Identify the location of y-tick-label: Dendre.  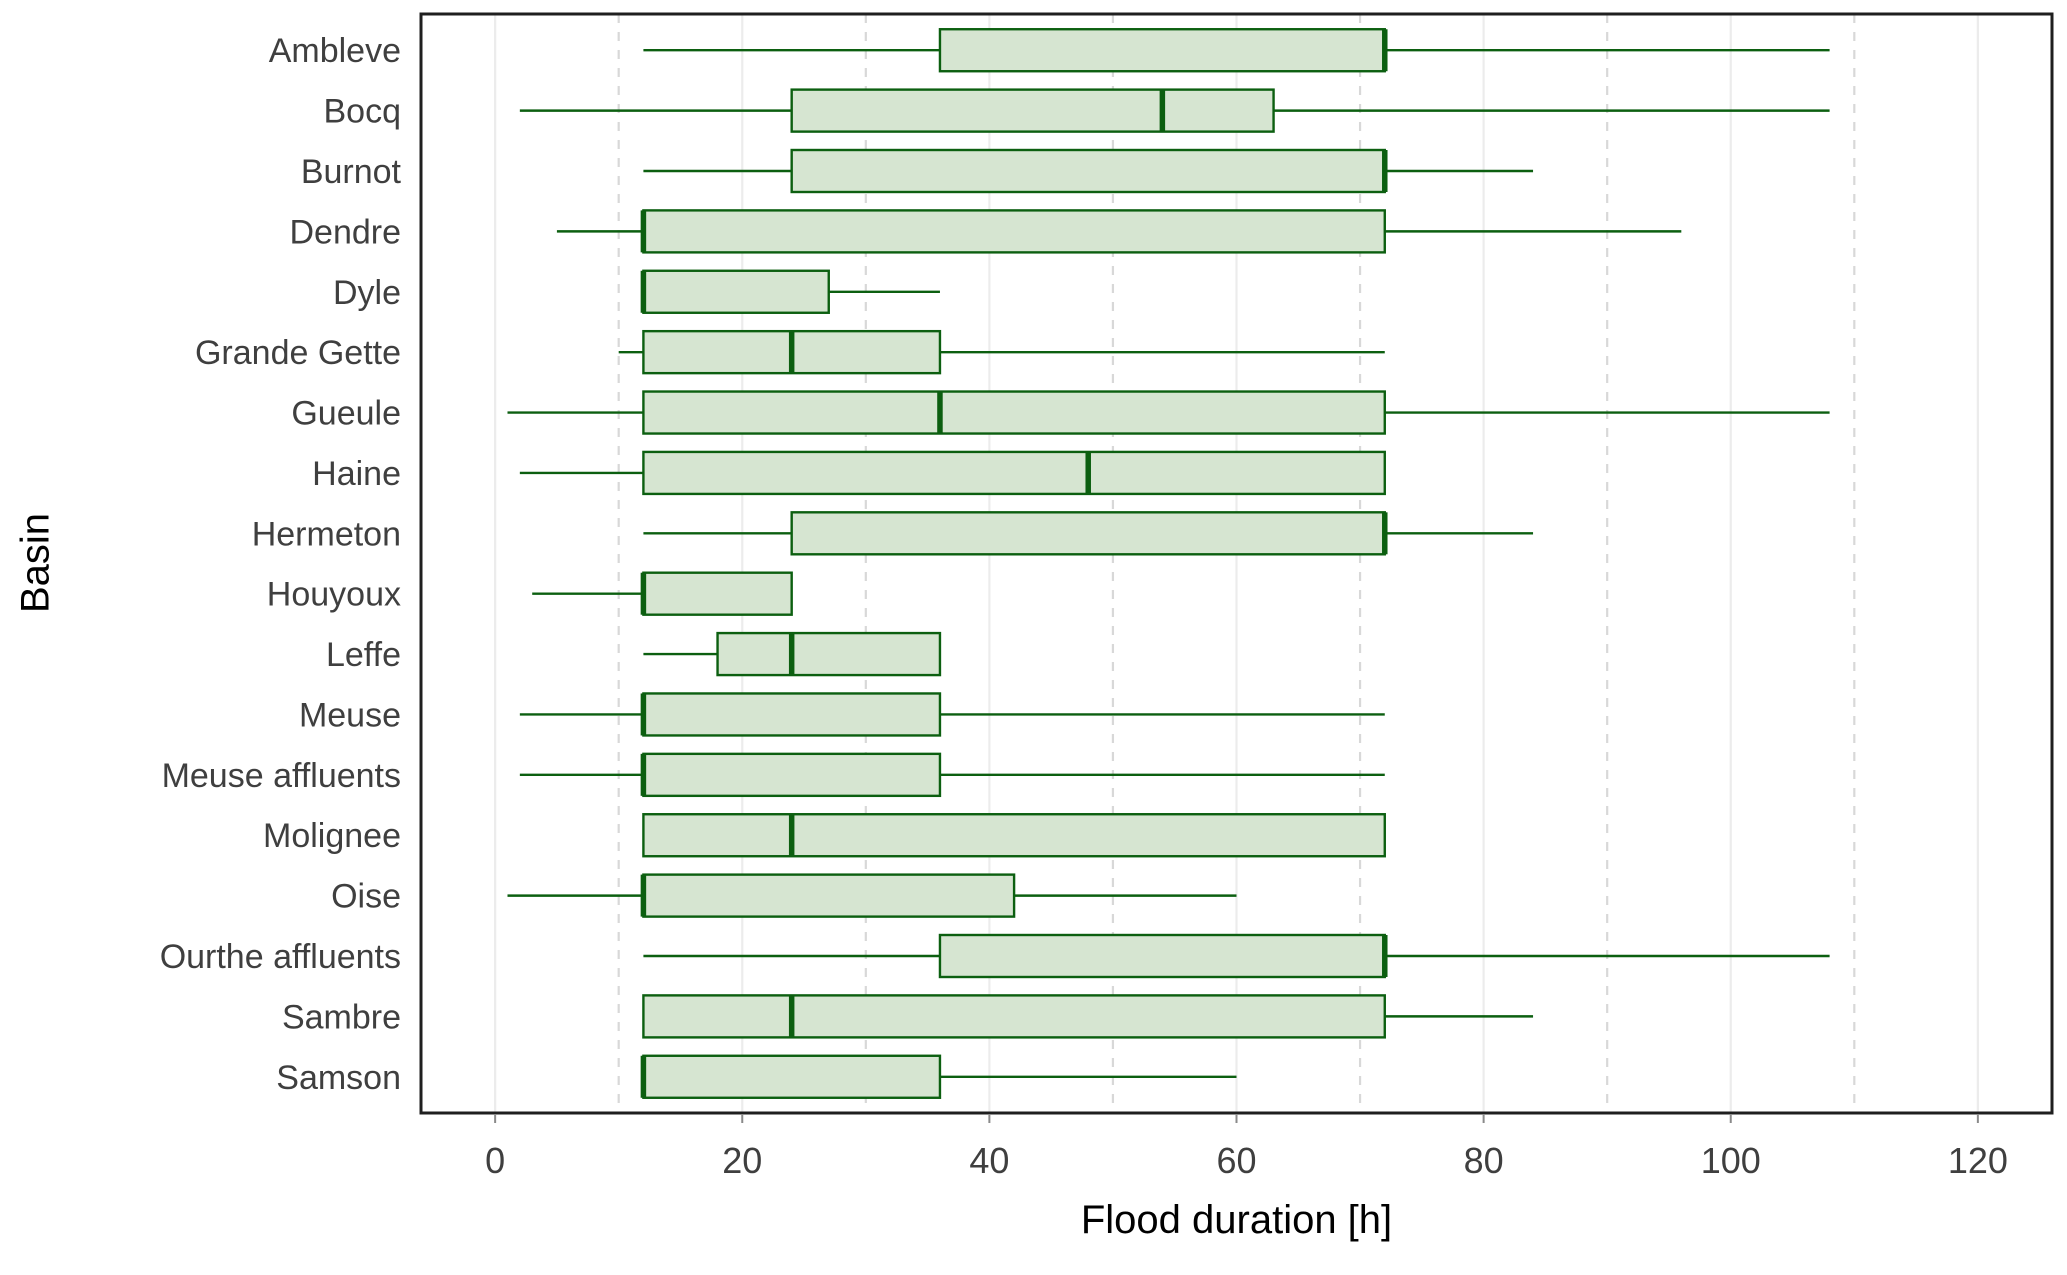
(345, 232).